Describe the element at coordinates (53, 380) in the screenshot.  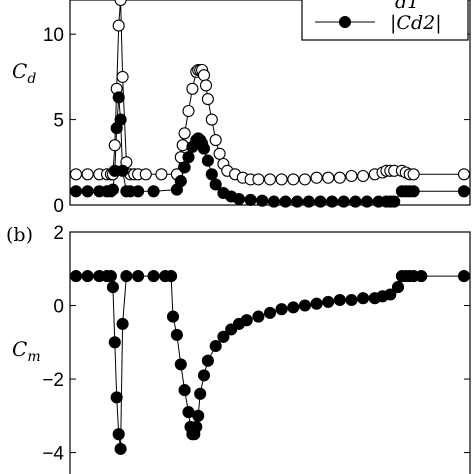
I see `y-tick-label-b-1: −2` at that location.